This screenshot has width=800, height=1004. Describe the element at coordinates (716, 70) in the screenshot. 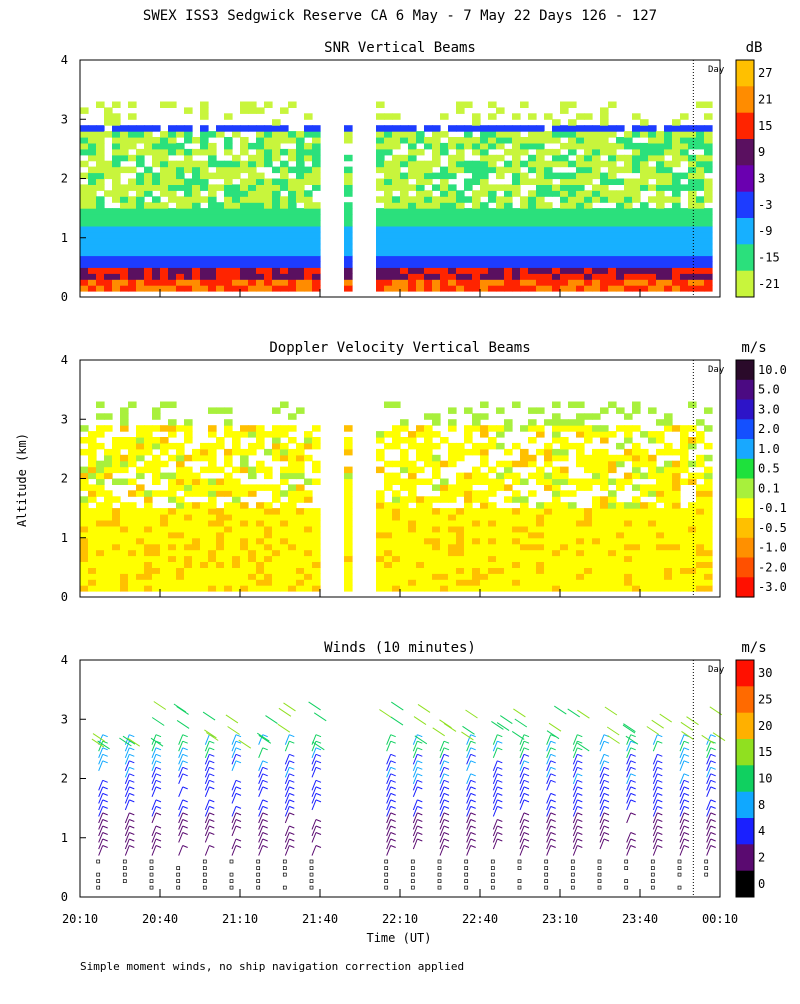

I see `day-label: Day` at that location.